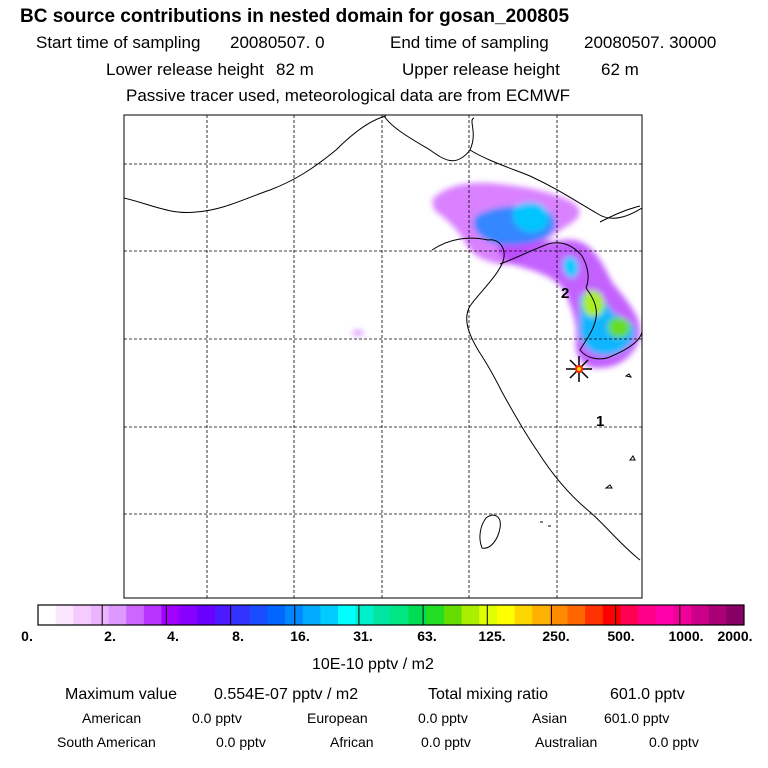 This screenshot has height=768, width=768. What do you see at coordinates (492, 636) in the screenshot?
I see `colorbar-tick: 125.` at bounding box center [492, 636].